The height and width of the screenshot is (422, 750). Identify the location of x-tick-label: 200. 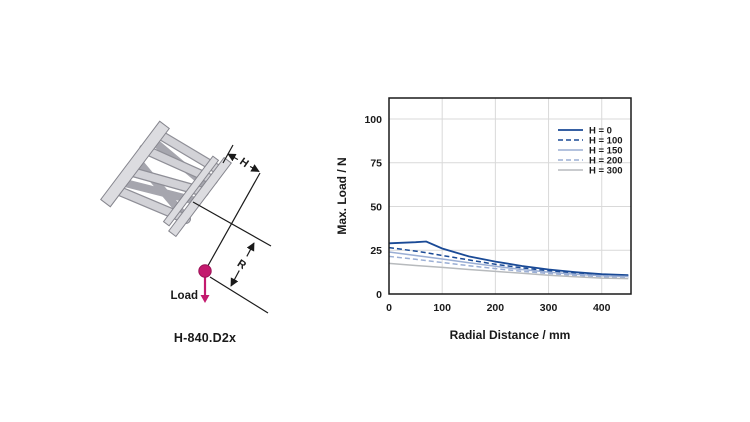
(496, 308).